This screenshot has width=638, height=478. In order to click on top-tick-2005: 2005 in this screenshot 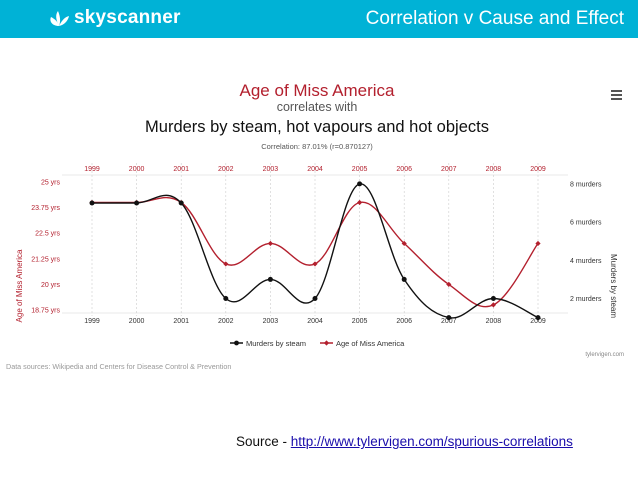, I will do `click(360, 169)`.